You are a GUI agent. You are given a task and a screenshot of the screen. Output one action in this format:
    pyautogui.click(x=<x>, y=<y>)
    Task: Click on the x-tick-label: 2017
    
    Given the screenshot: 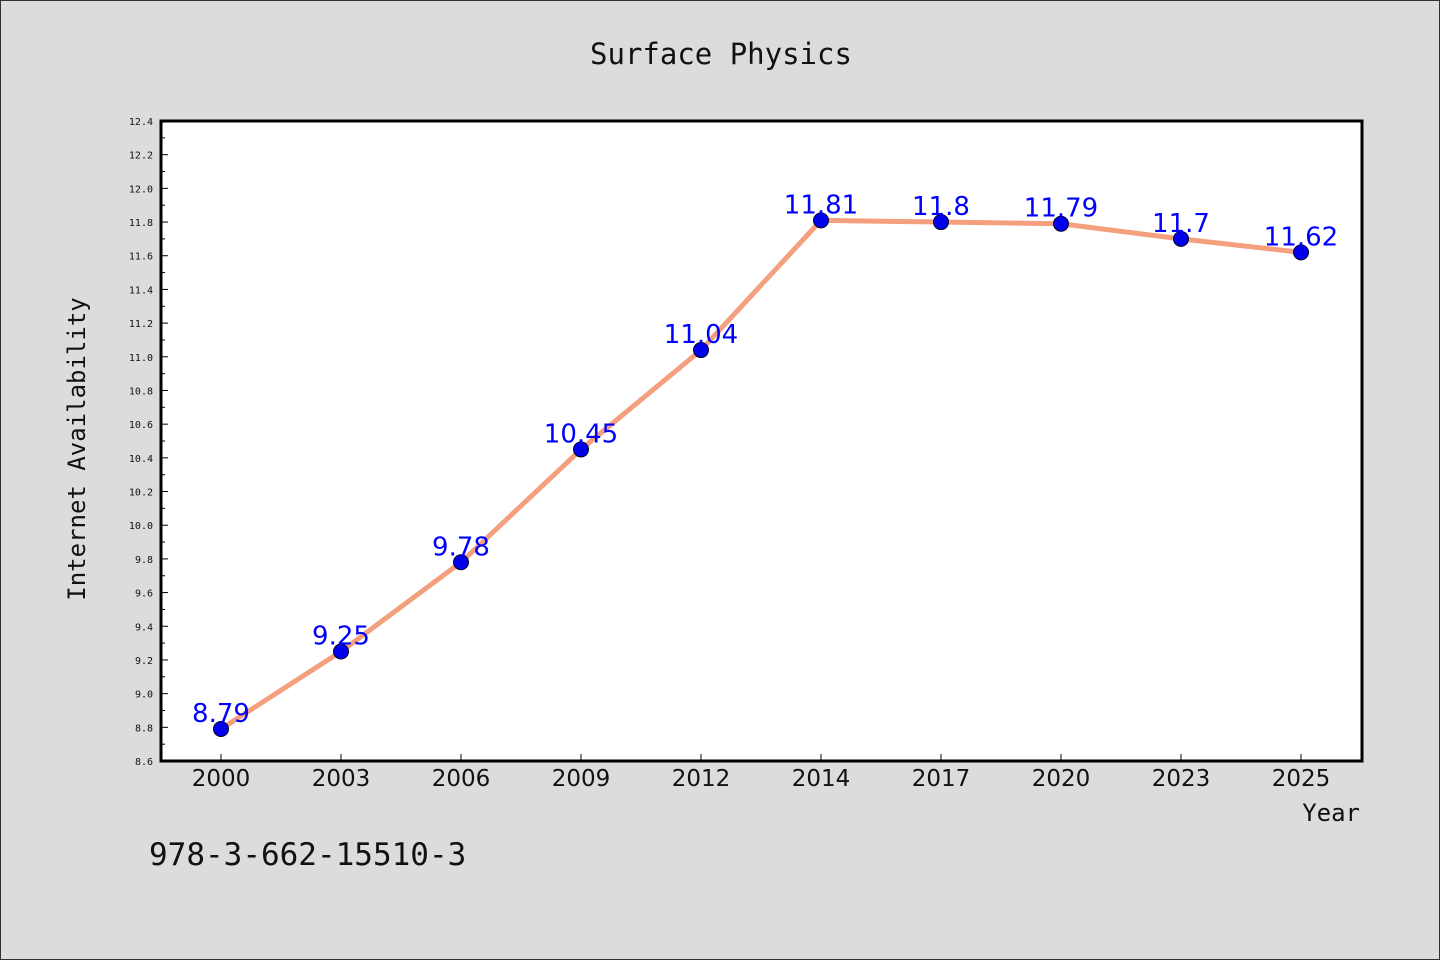 What is the action you would take?
    pyautogui.click(x=941, y=779)
    